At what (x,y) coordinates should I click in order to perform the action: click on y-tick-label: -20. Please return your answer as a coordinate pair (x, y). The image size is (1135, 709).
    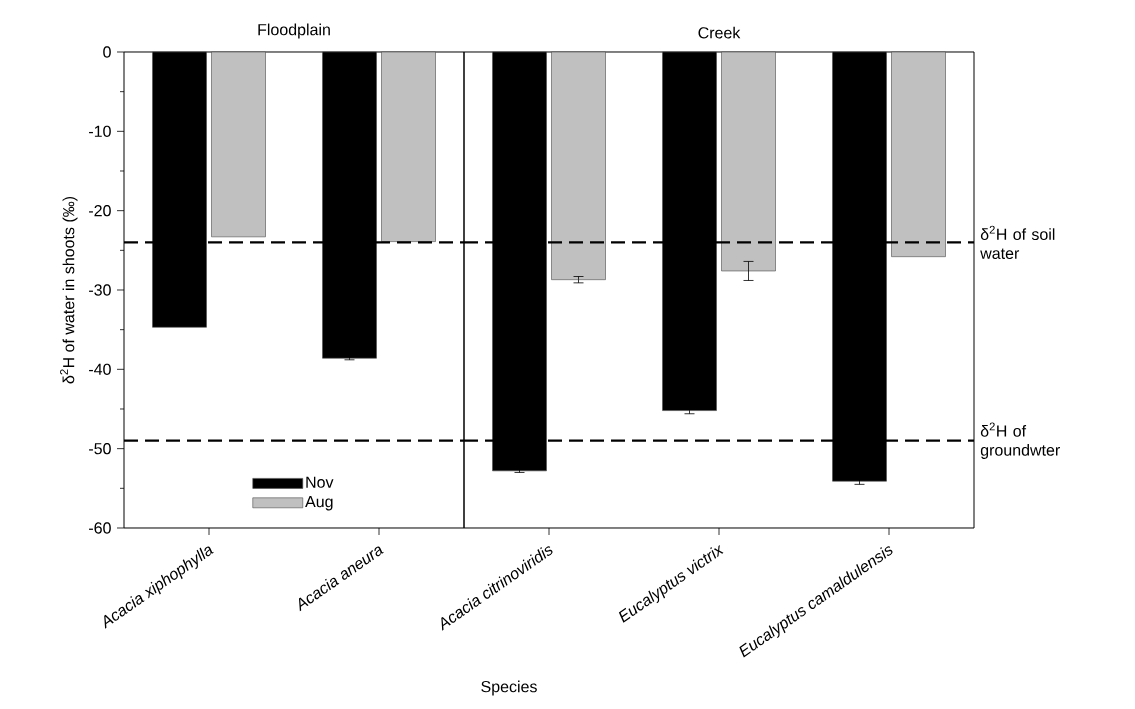
    Looking at the image, I should click on (100, 211).